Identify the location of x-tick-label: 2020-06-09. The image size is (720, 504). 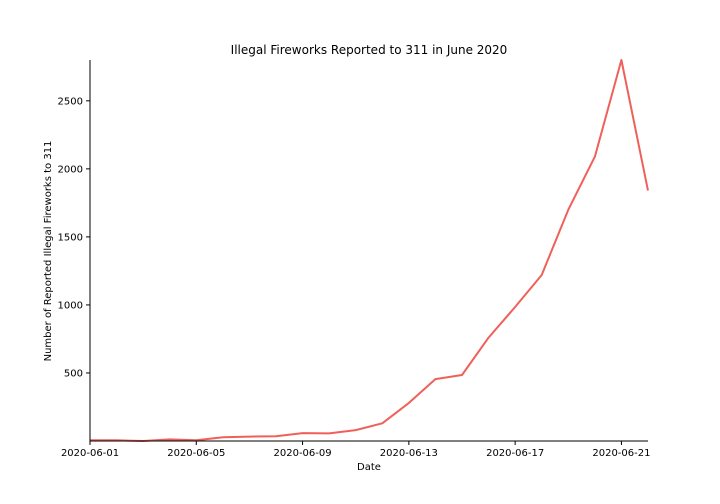
(303, 453).